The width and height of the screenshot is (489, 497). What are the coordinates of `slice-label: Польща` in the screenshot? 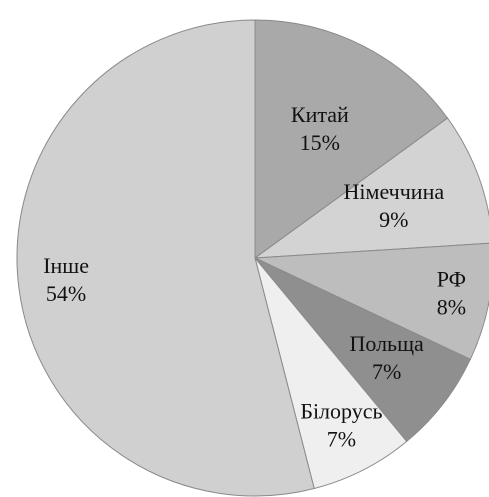 It's located at (386, 343).